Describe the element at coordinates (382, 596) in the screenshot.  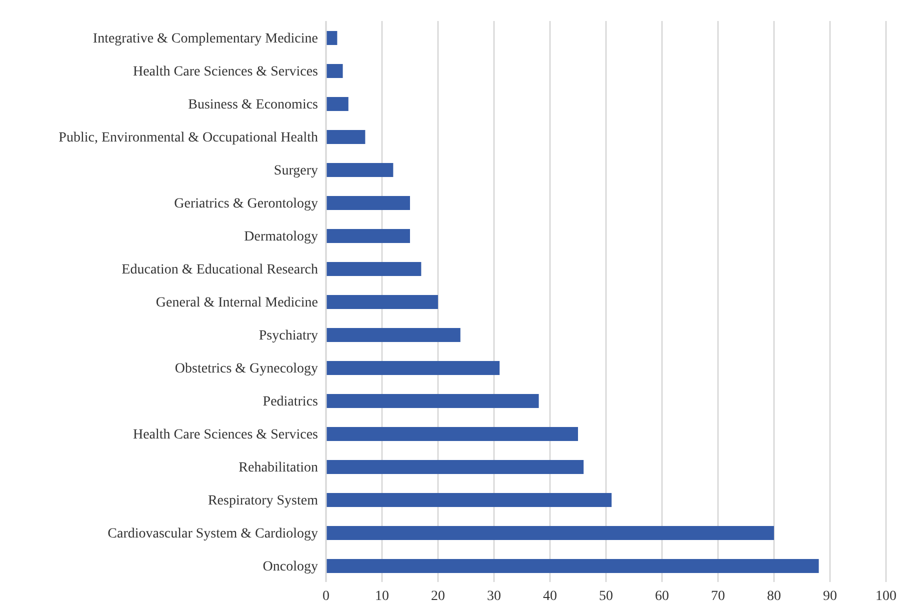
I see `x-tick-label: 10` at that location.